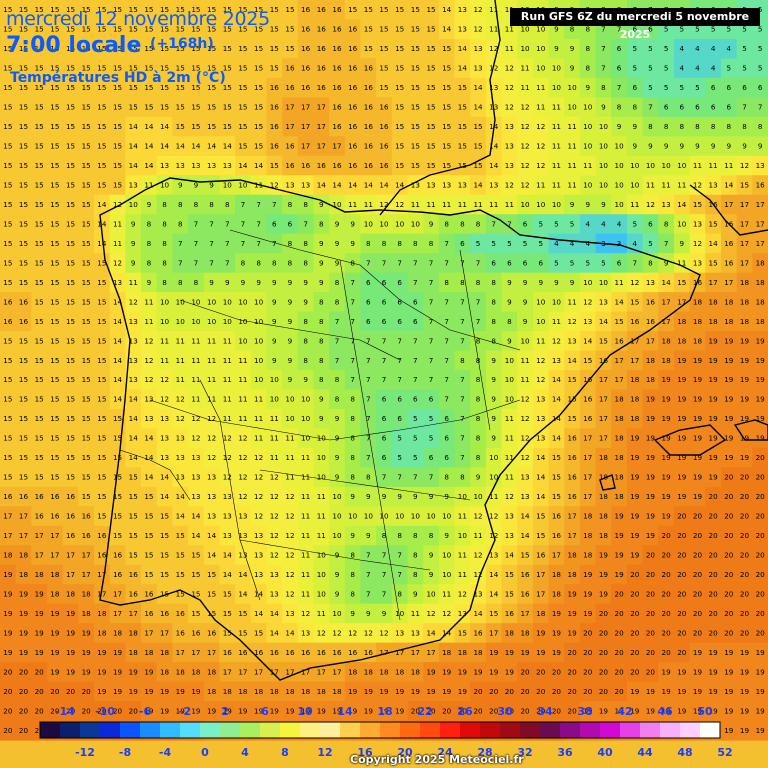 The width and height of the screenshot is (768, 768). I want to click on temperature-value: 13, so click(603, 301).